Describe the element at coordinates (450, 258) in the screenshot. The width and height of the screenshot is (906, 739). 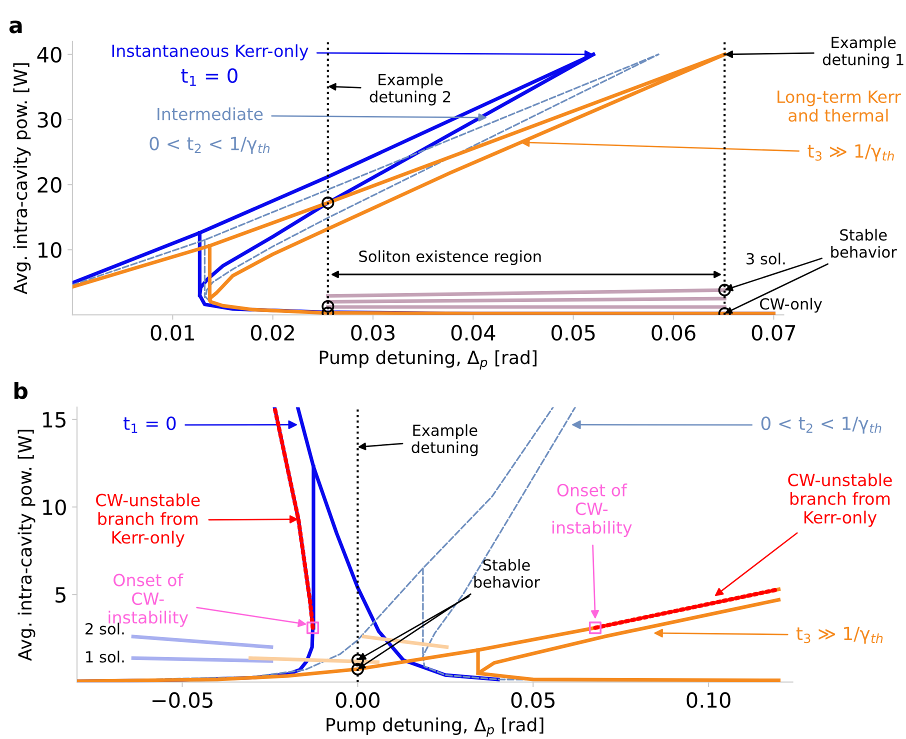
I see `annotation: Soliton existence region` at that location.